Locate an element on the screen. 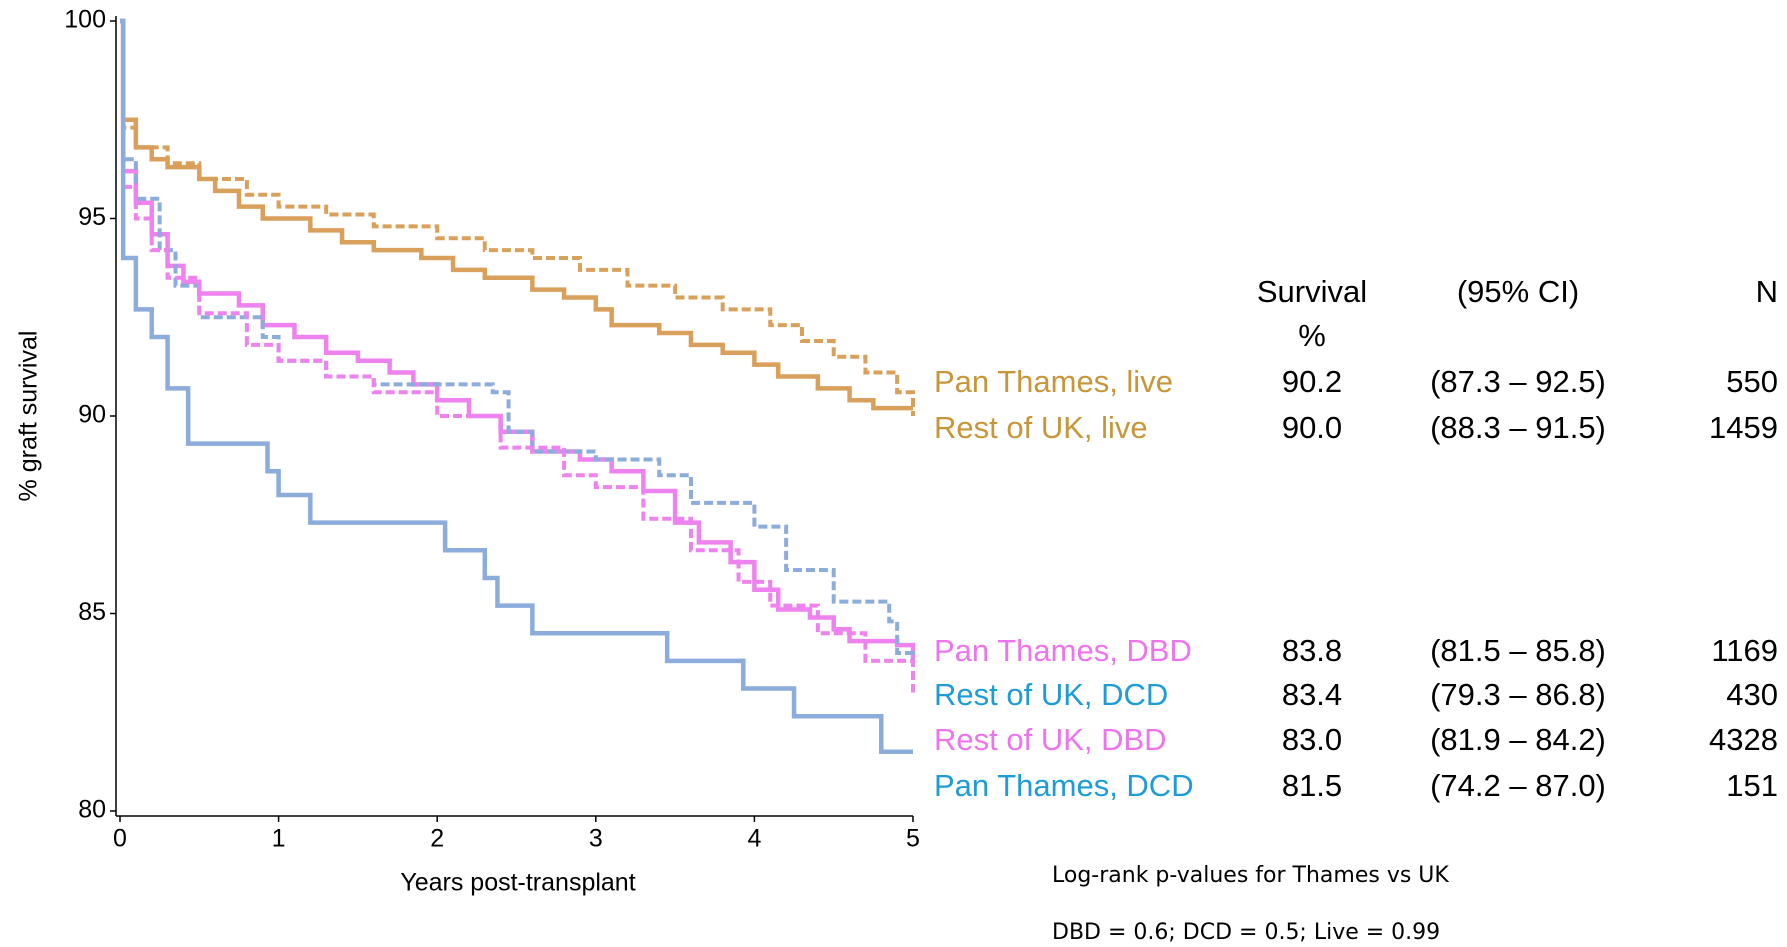 The image size is (1787, 947). legend-label: Rest of UK, DBD is located at coordinates (1050, 739).